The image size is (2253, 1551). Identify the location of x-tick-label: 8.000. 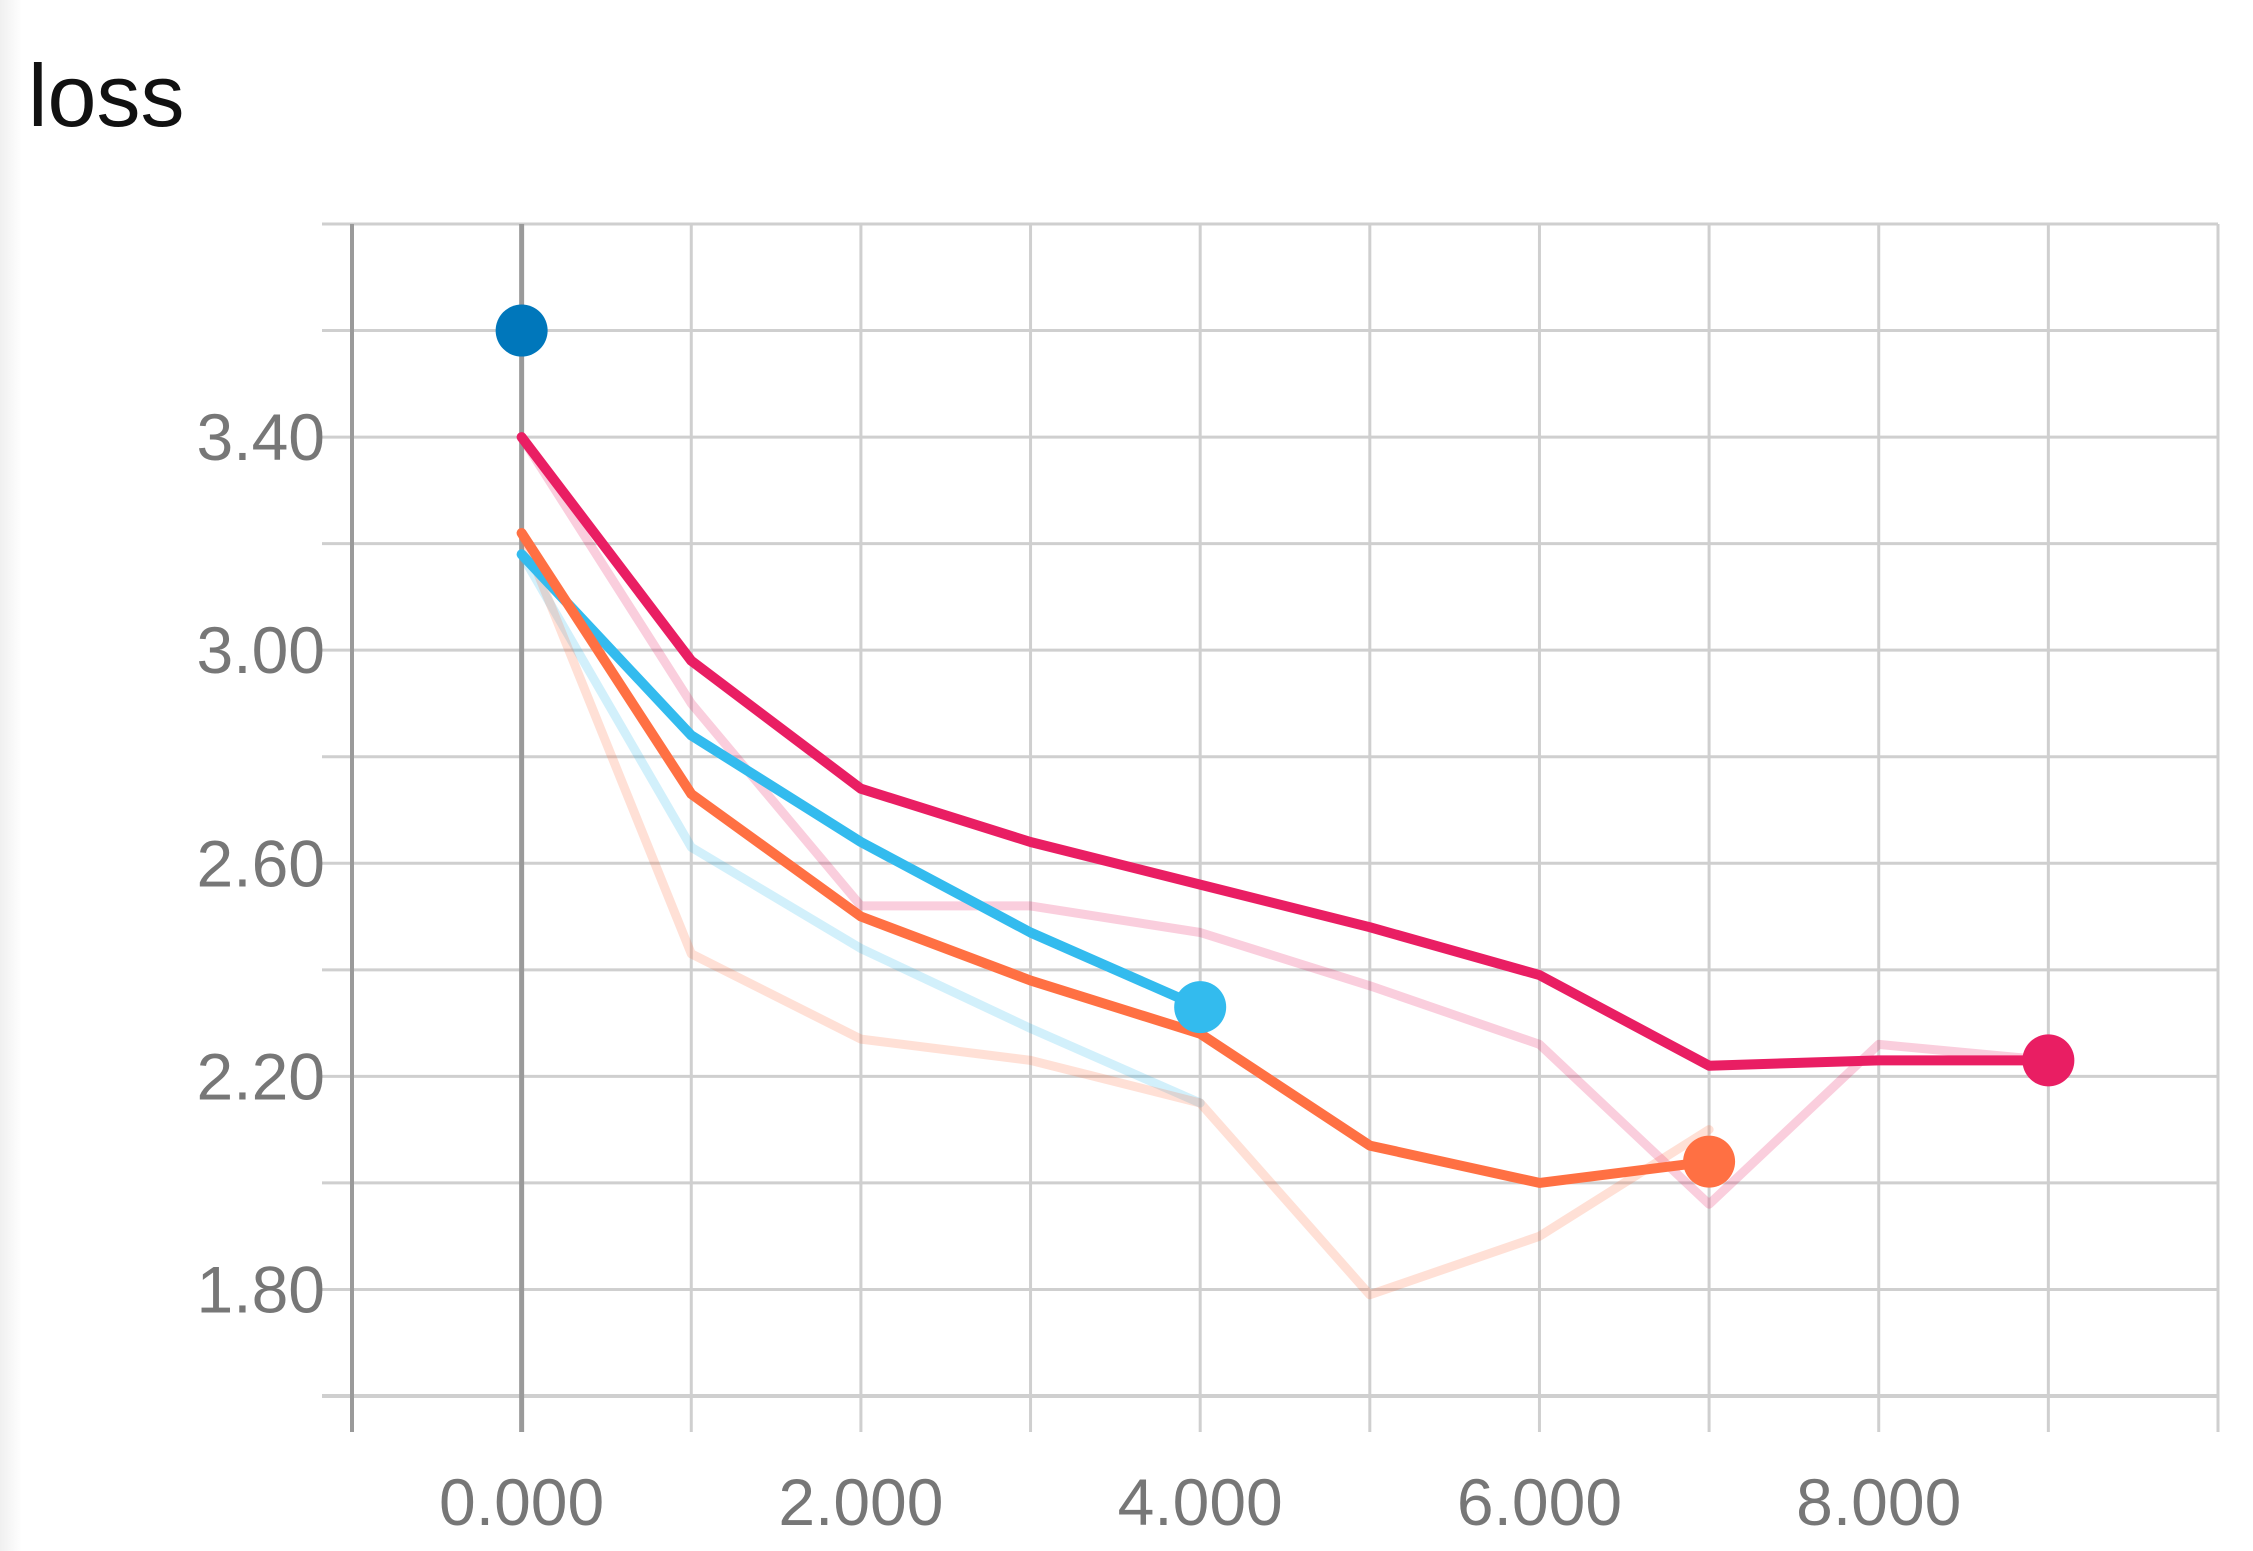
(1878, 1502).